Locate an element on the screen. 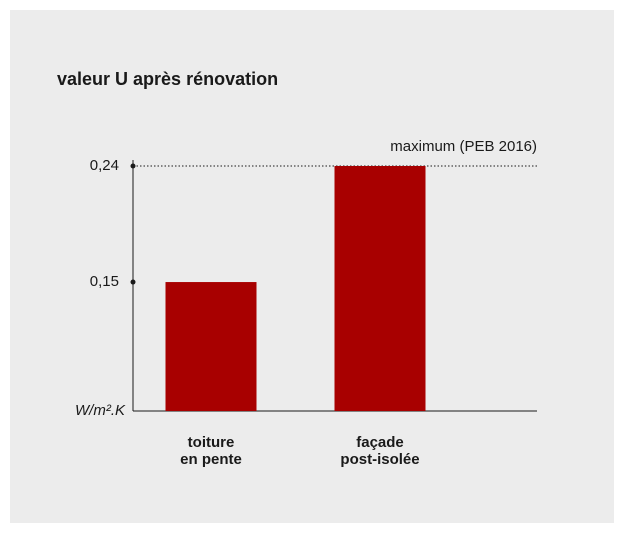 The height and width of the screenshot is (533, 624). x-tick-label: post-isolée is located at coordinates (379, 459).